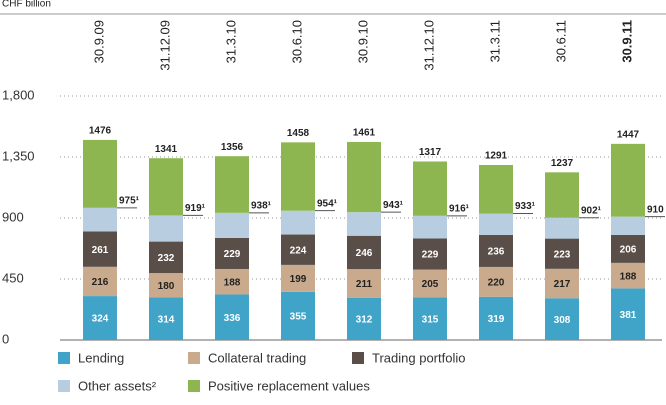 The image size is (666, 405). I want to click on value-label: 355, so click(298, 317).